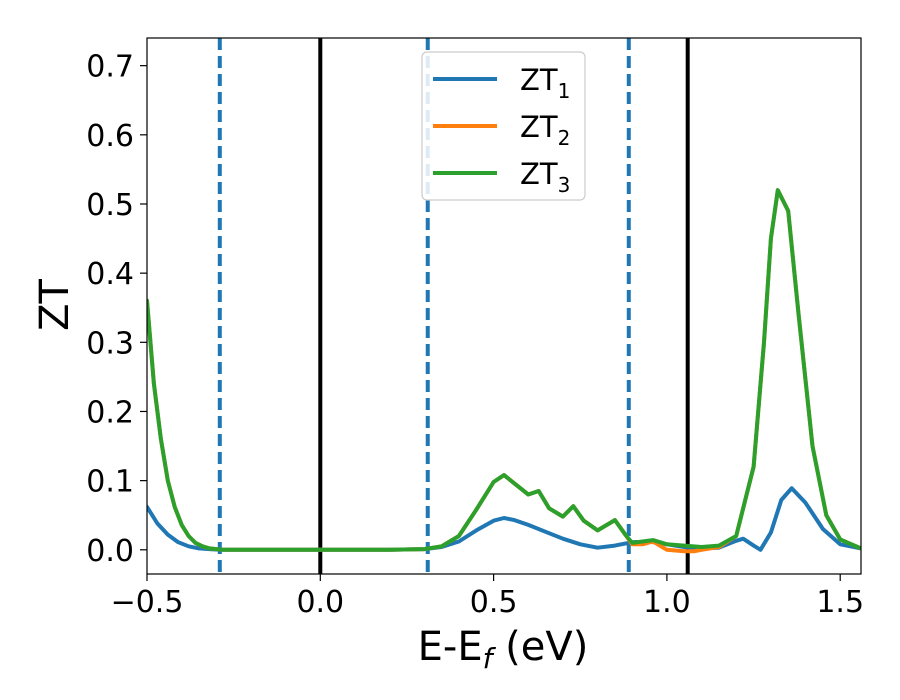 The width and height of the screenshot is (900, 700). Describe the element at coordinates (110, 205) in the screenshot. I see `y-tick-label: 0.5` at that location.